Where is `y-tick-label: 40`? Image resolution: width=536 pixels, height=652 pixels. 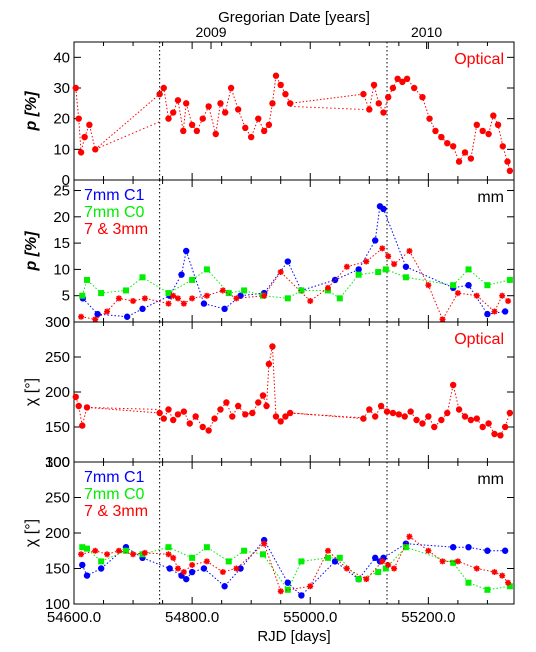
y-tick-label: 40 is located at coordinates (61, 57).